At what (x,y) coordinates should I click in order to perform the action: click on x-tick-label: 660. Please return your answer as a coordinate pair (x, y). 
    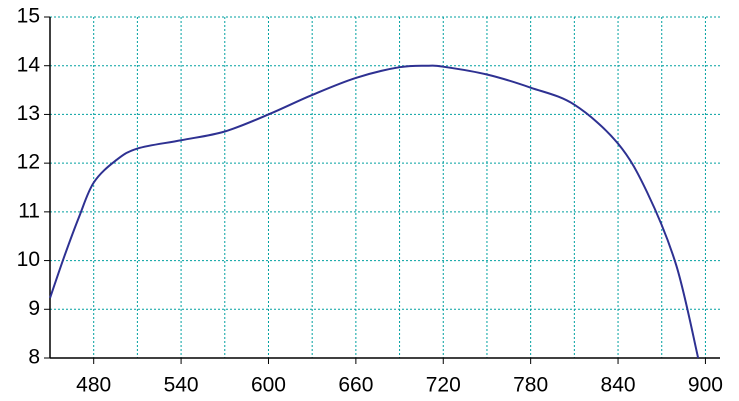
    Looking at the image, I should click on (355, 385).